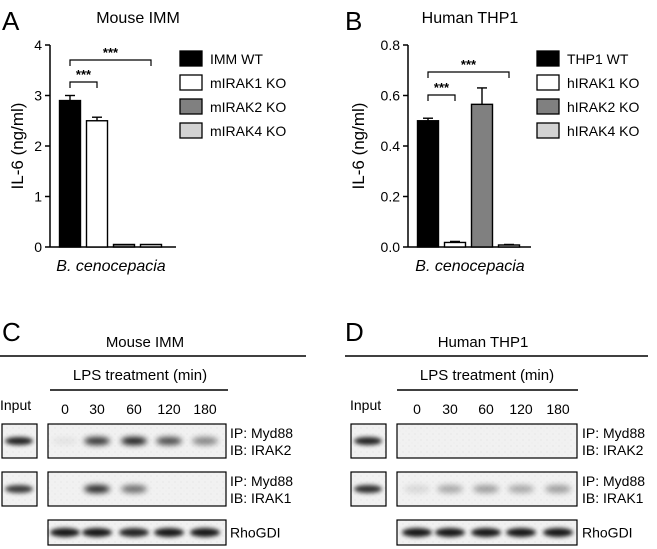  What do you see at coordinates (354, 332) in the screenshot?
I see `panel-letter-d: D` at bounding box center [354, 332].